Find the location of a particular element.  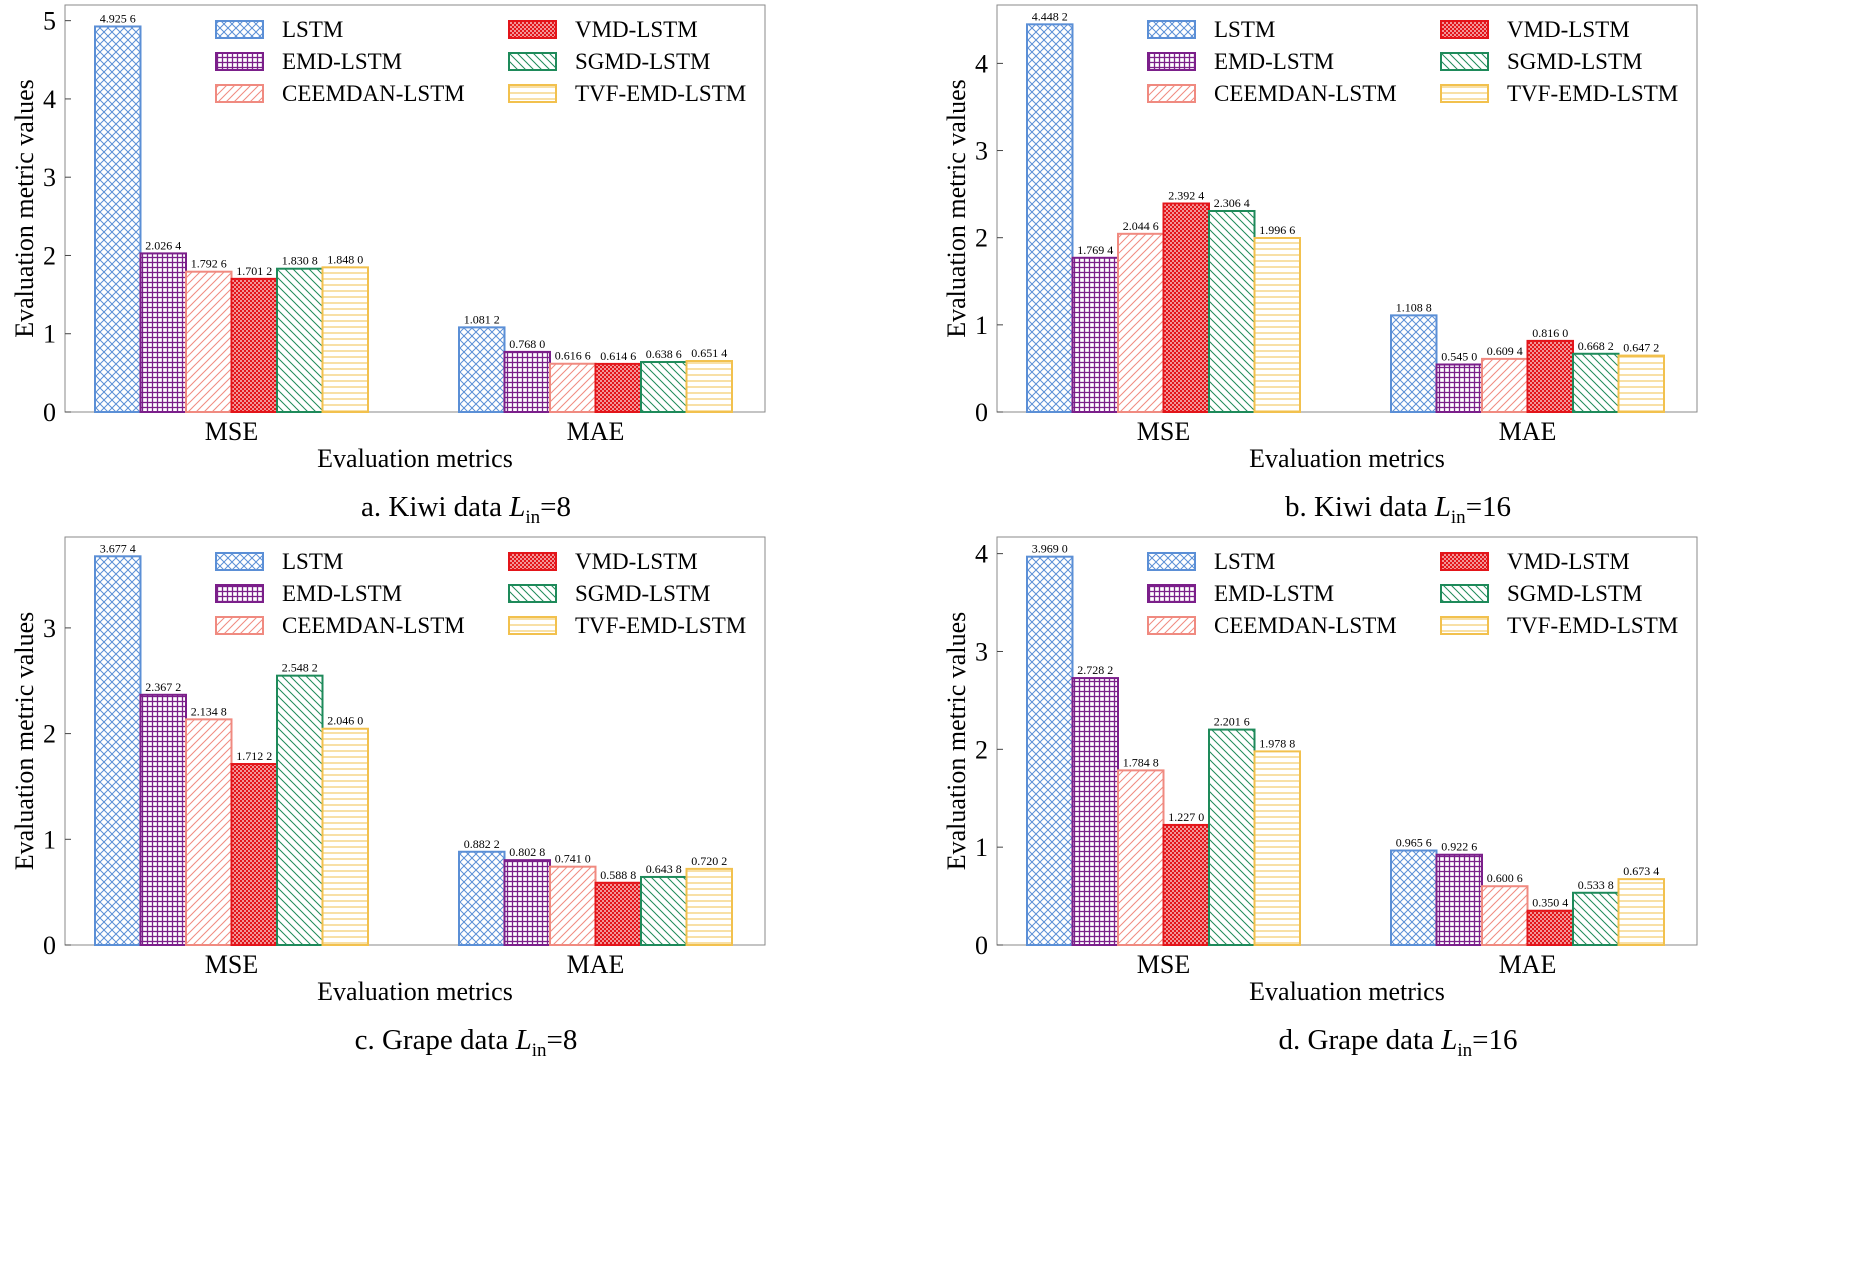

data-label: 0.802 8 is located at coordinates (527, 852).